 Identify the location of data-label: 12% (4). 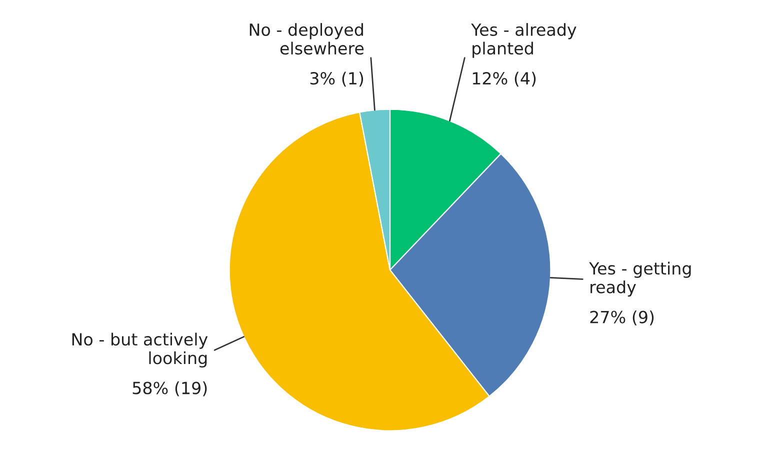
(504, 79).